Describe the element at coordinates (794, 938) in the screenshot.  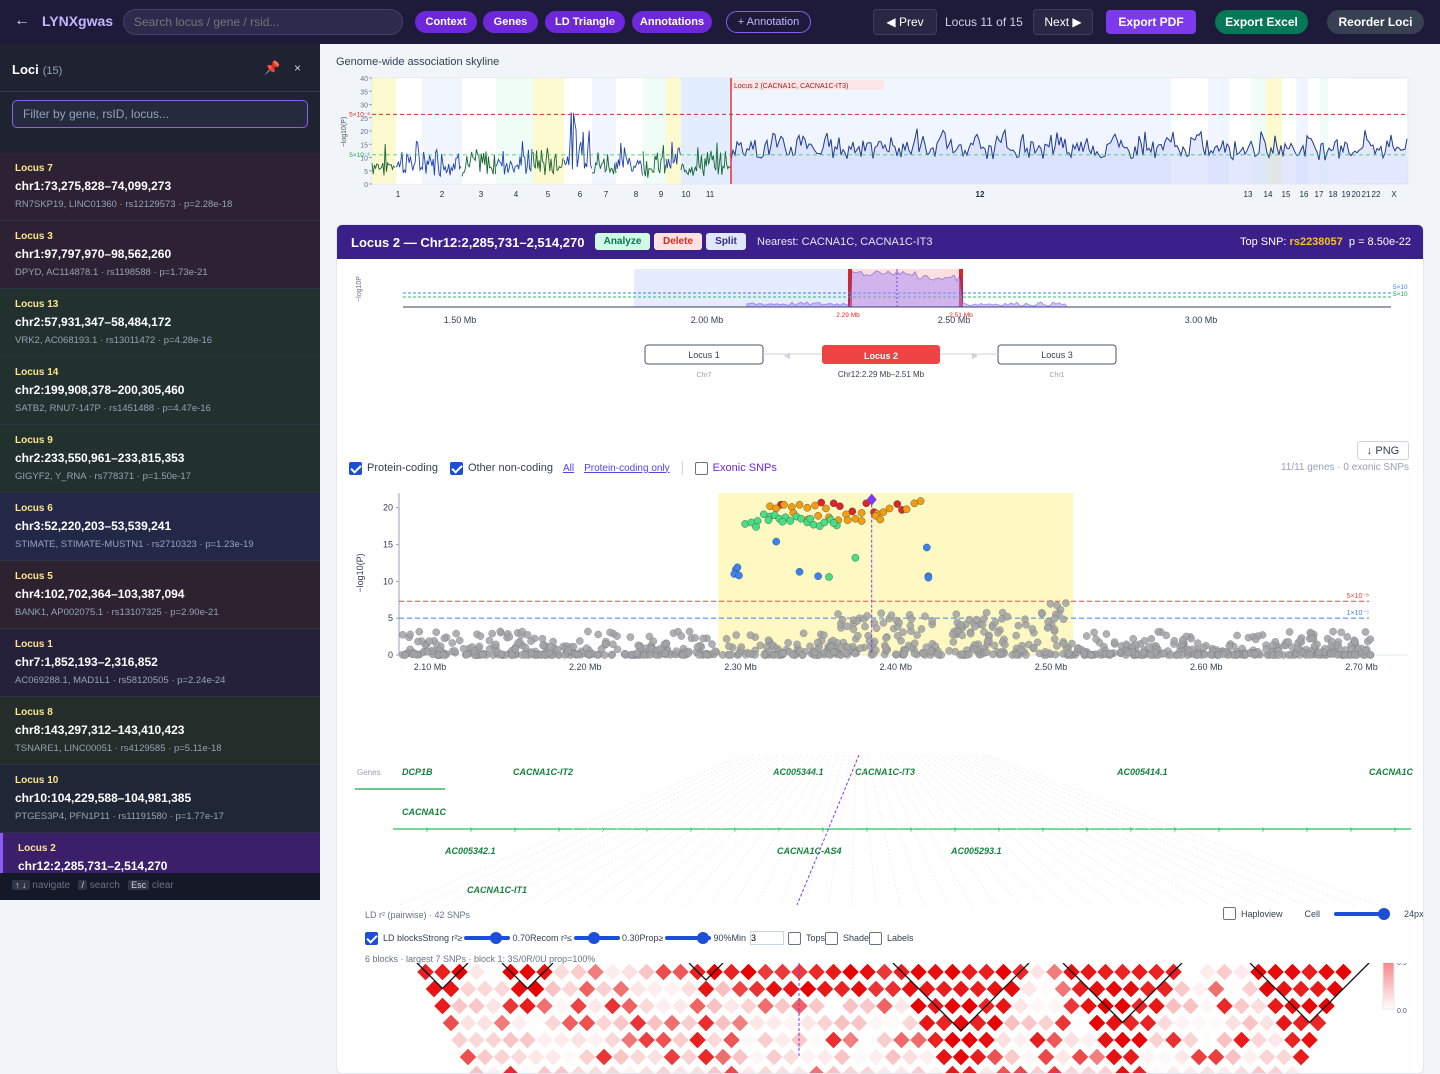
I see `tops-checkbox` at that location.